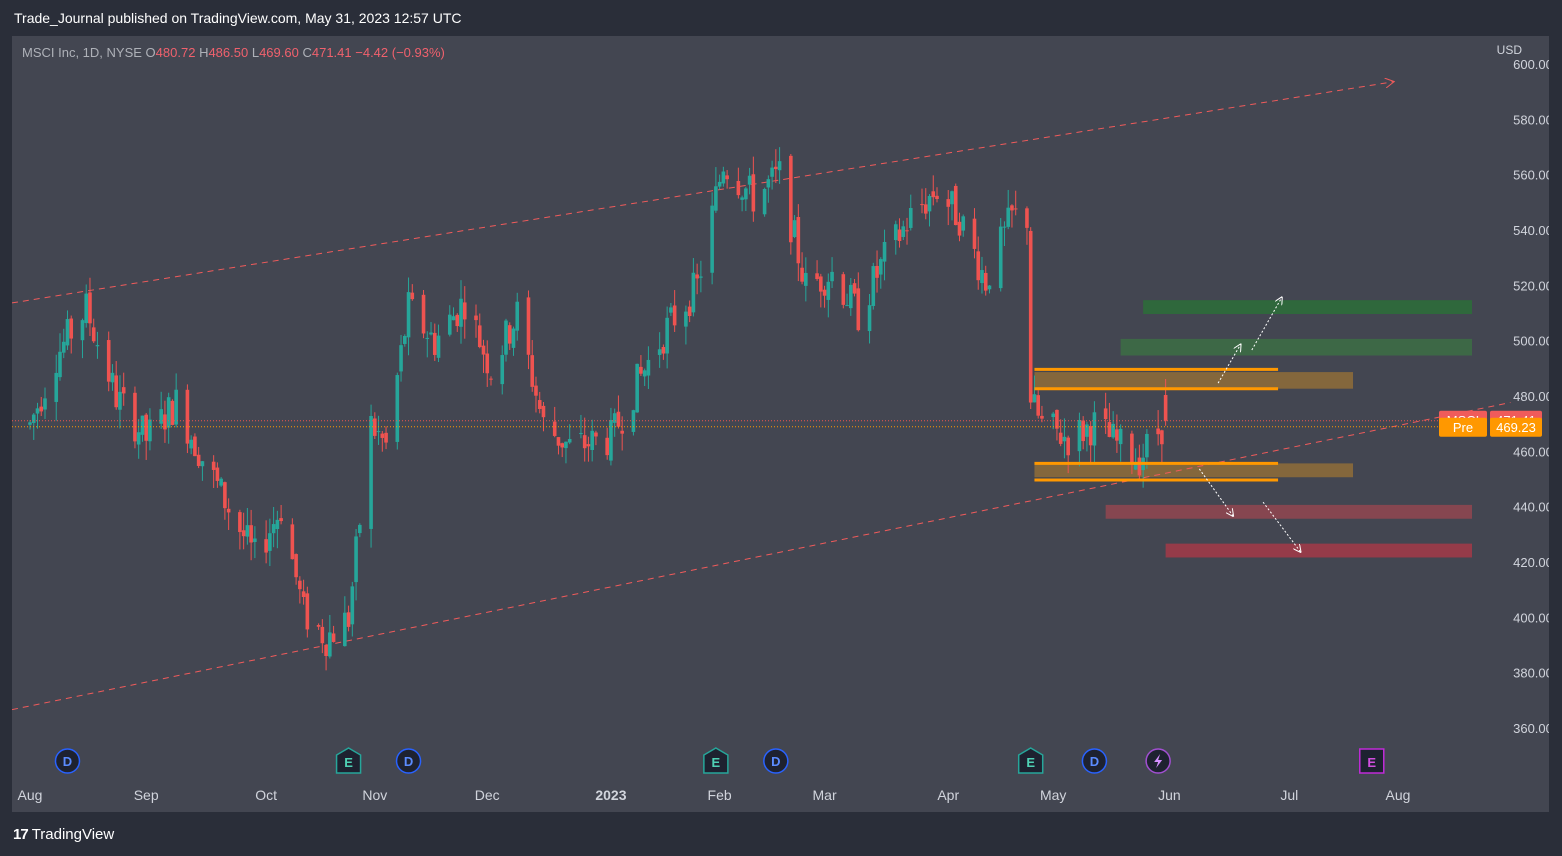 The height and width of the screenshot is (856, 1562). Describe the element at coordinates (1094, 761) in the screenshot. I see `dividend-letter: D` at that location.